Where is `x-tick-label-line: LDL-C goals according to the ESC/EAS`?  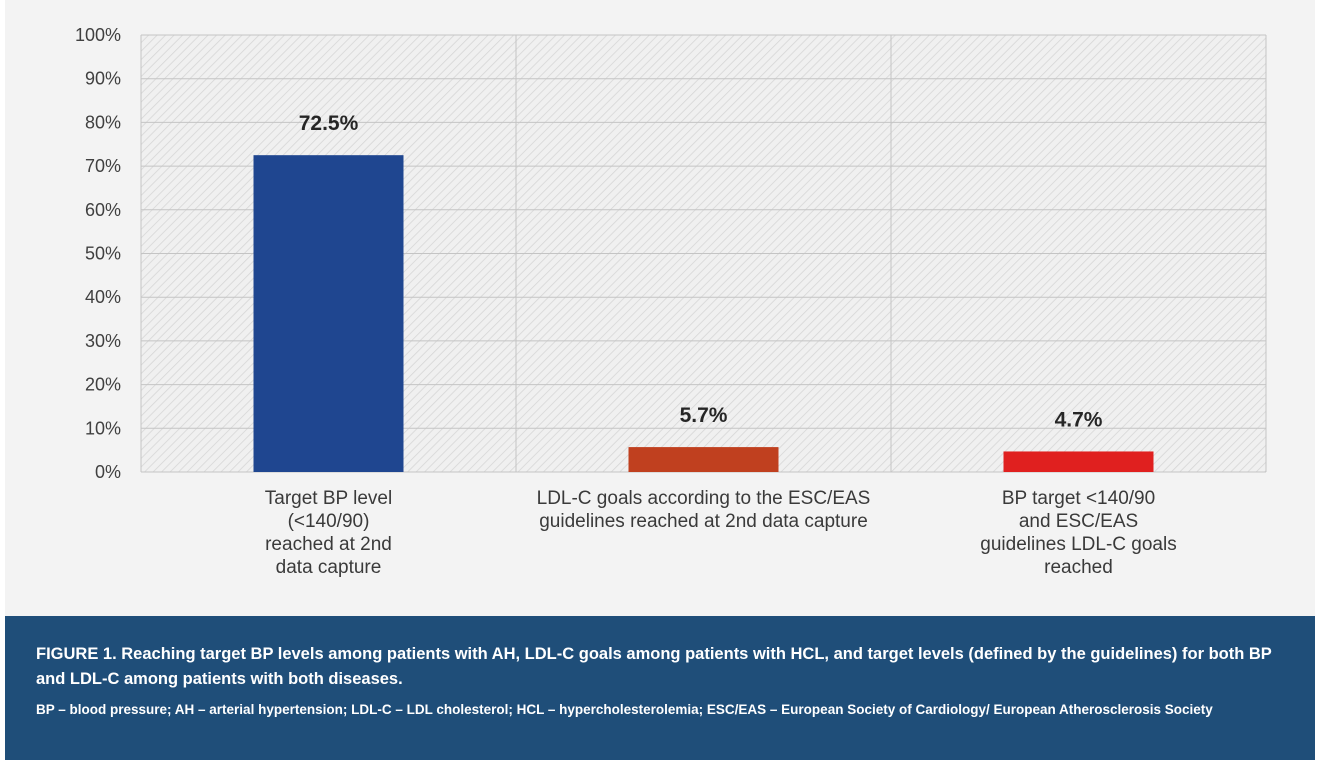 x-tick-label-line: LDL-C goals according to the ESC/EAS is located at coordinates (703, 498).